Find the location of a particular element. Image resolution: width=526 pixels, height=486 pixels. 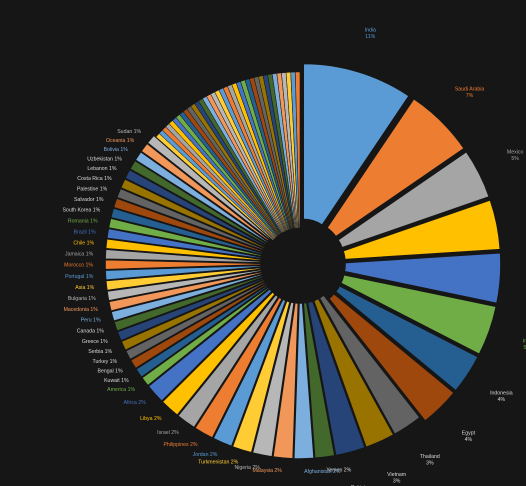

label-morocco: Morocco 1% is located at coordinates (78, 266).